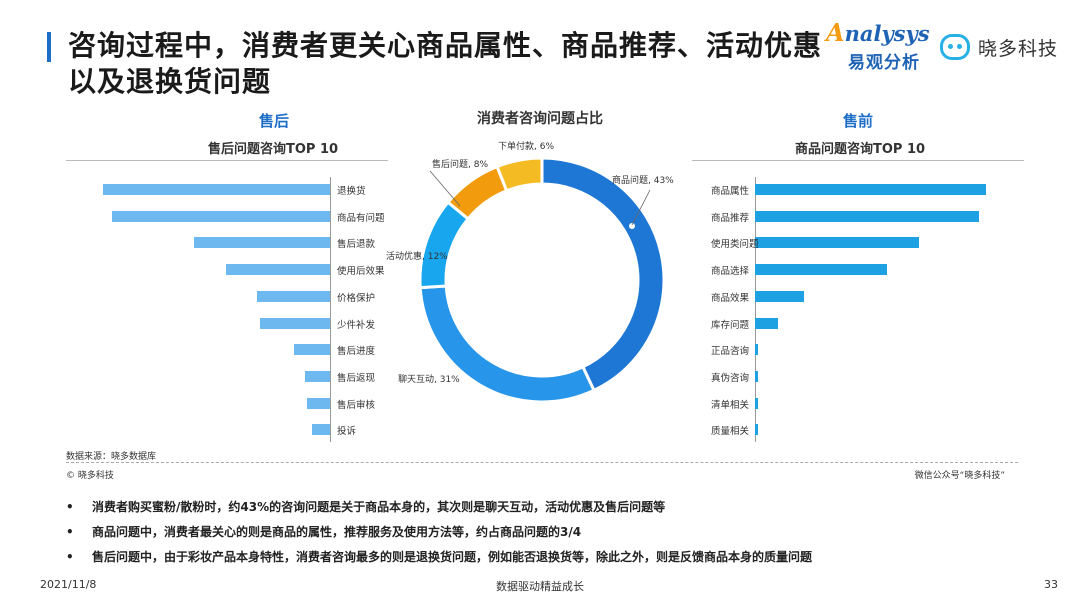  Describe the element at coordinates (730, 218) in the screenshot. I see `product-bar-label: 商品推荐` at that location.